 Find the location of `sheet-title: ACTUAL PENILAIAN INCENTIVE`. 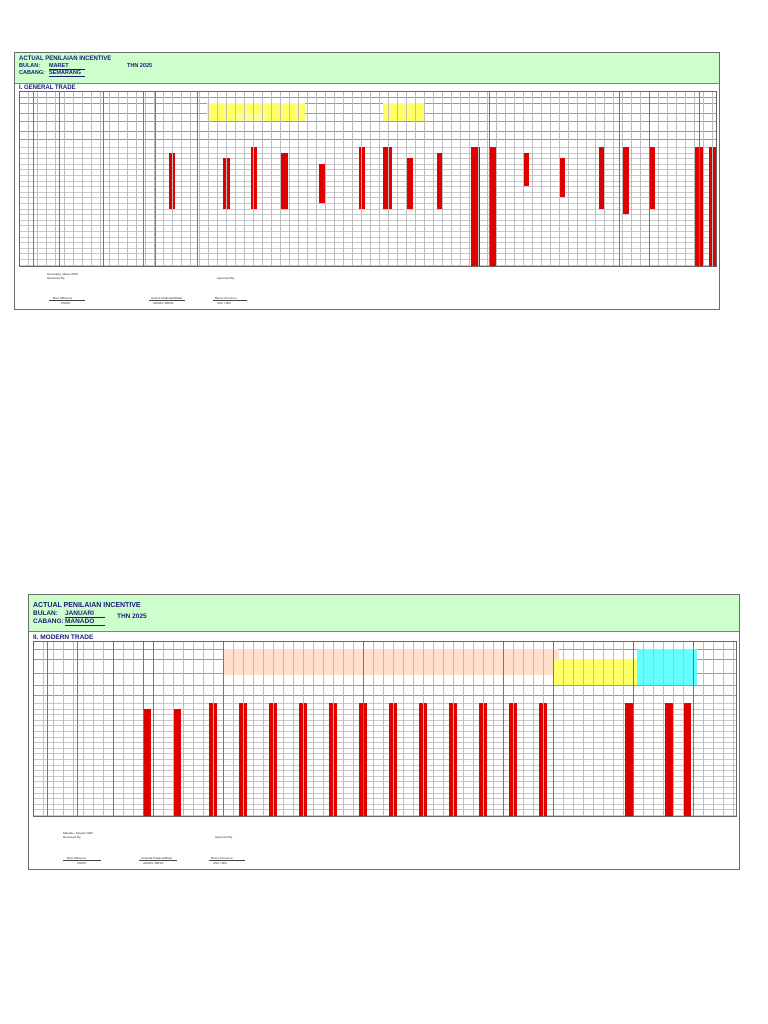

sheet-title: ACTUAL PENILAIAN INCENTIVE is located at coordinates (65, 59).